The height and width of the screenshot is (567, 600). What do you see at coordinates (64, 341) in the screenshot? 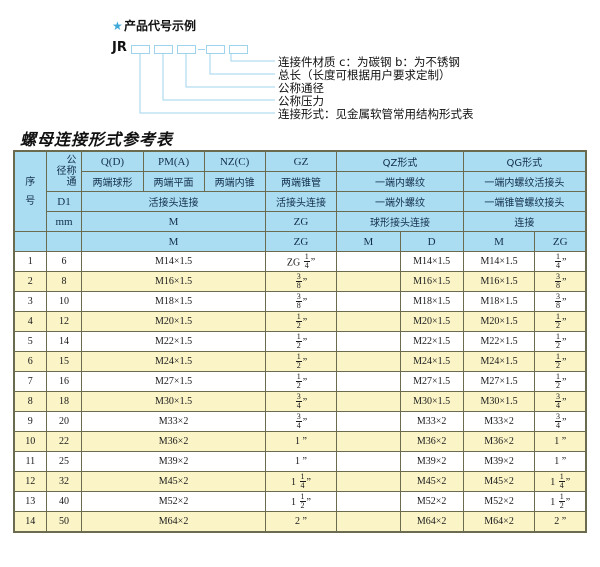
I see `cell-nominal-d1: 14` at bounding box center [64, 341].